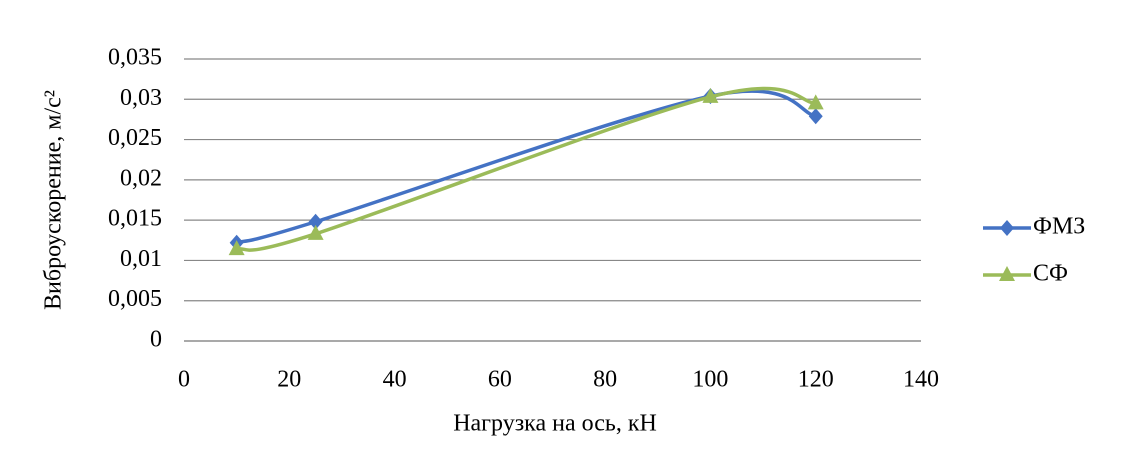 The height and width of the screenshot is (467, 1127). What do you see at coordinates (395, 380) in the screenshot?
I see `x-tick-label: 40` at bounding box center [395, 380].